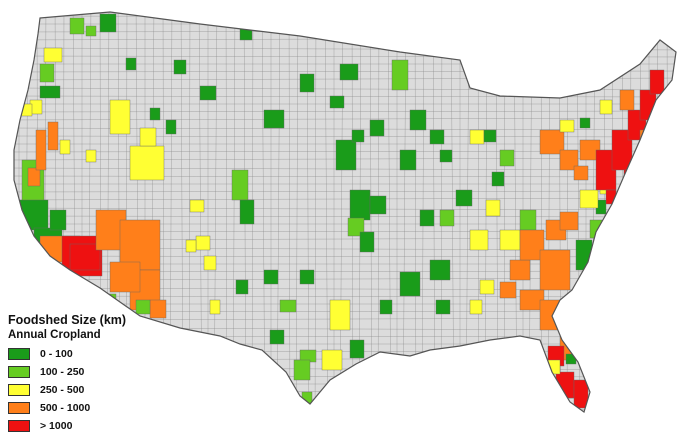 The height and width of the screenshot is (439, 700). I want to click on legend-subtitle: Annual Cropland, so click(54, 335).